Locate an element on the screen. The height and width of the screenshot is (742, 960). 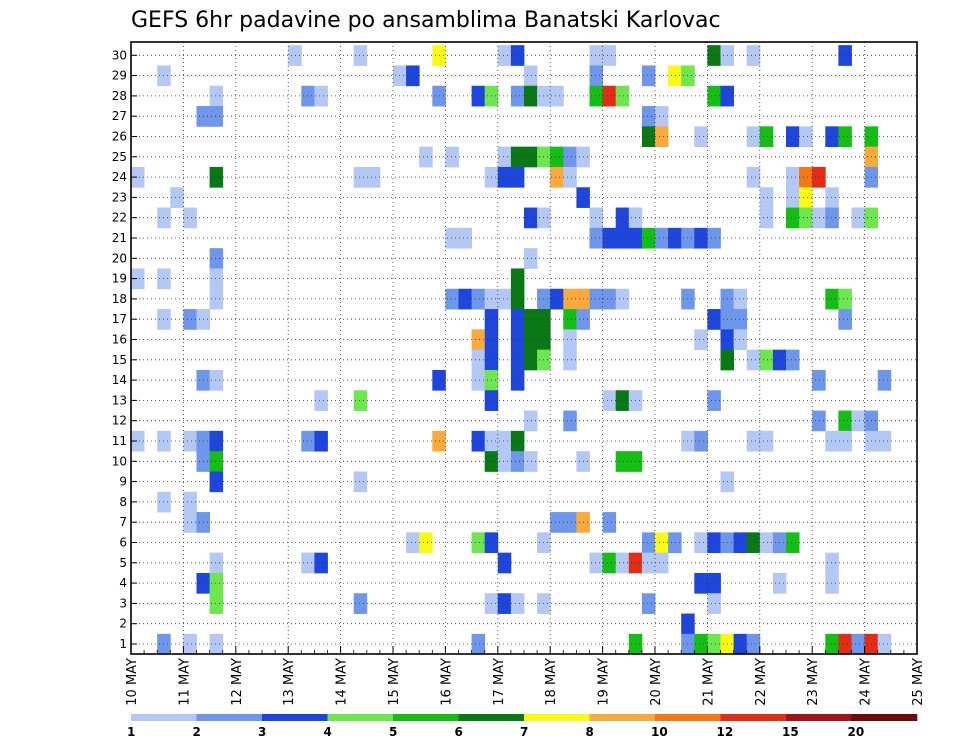
y-tick-label: 21 is located at coordinates (119, 238).